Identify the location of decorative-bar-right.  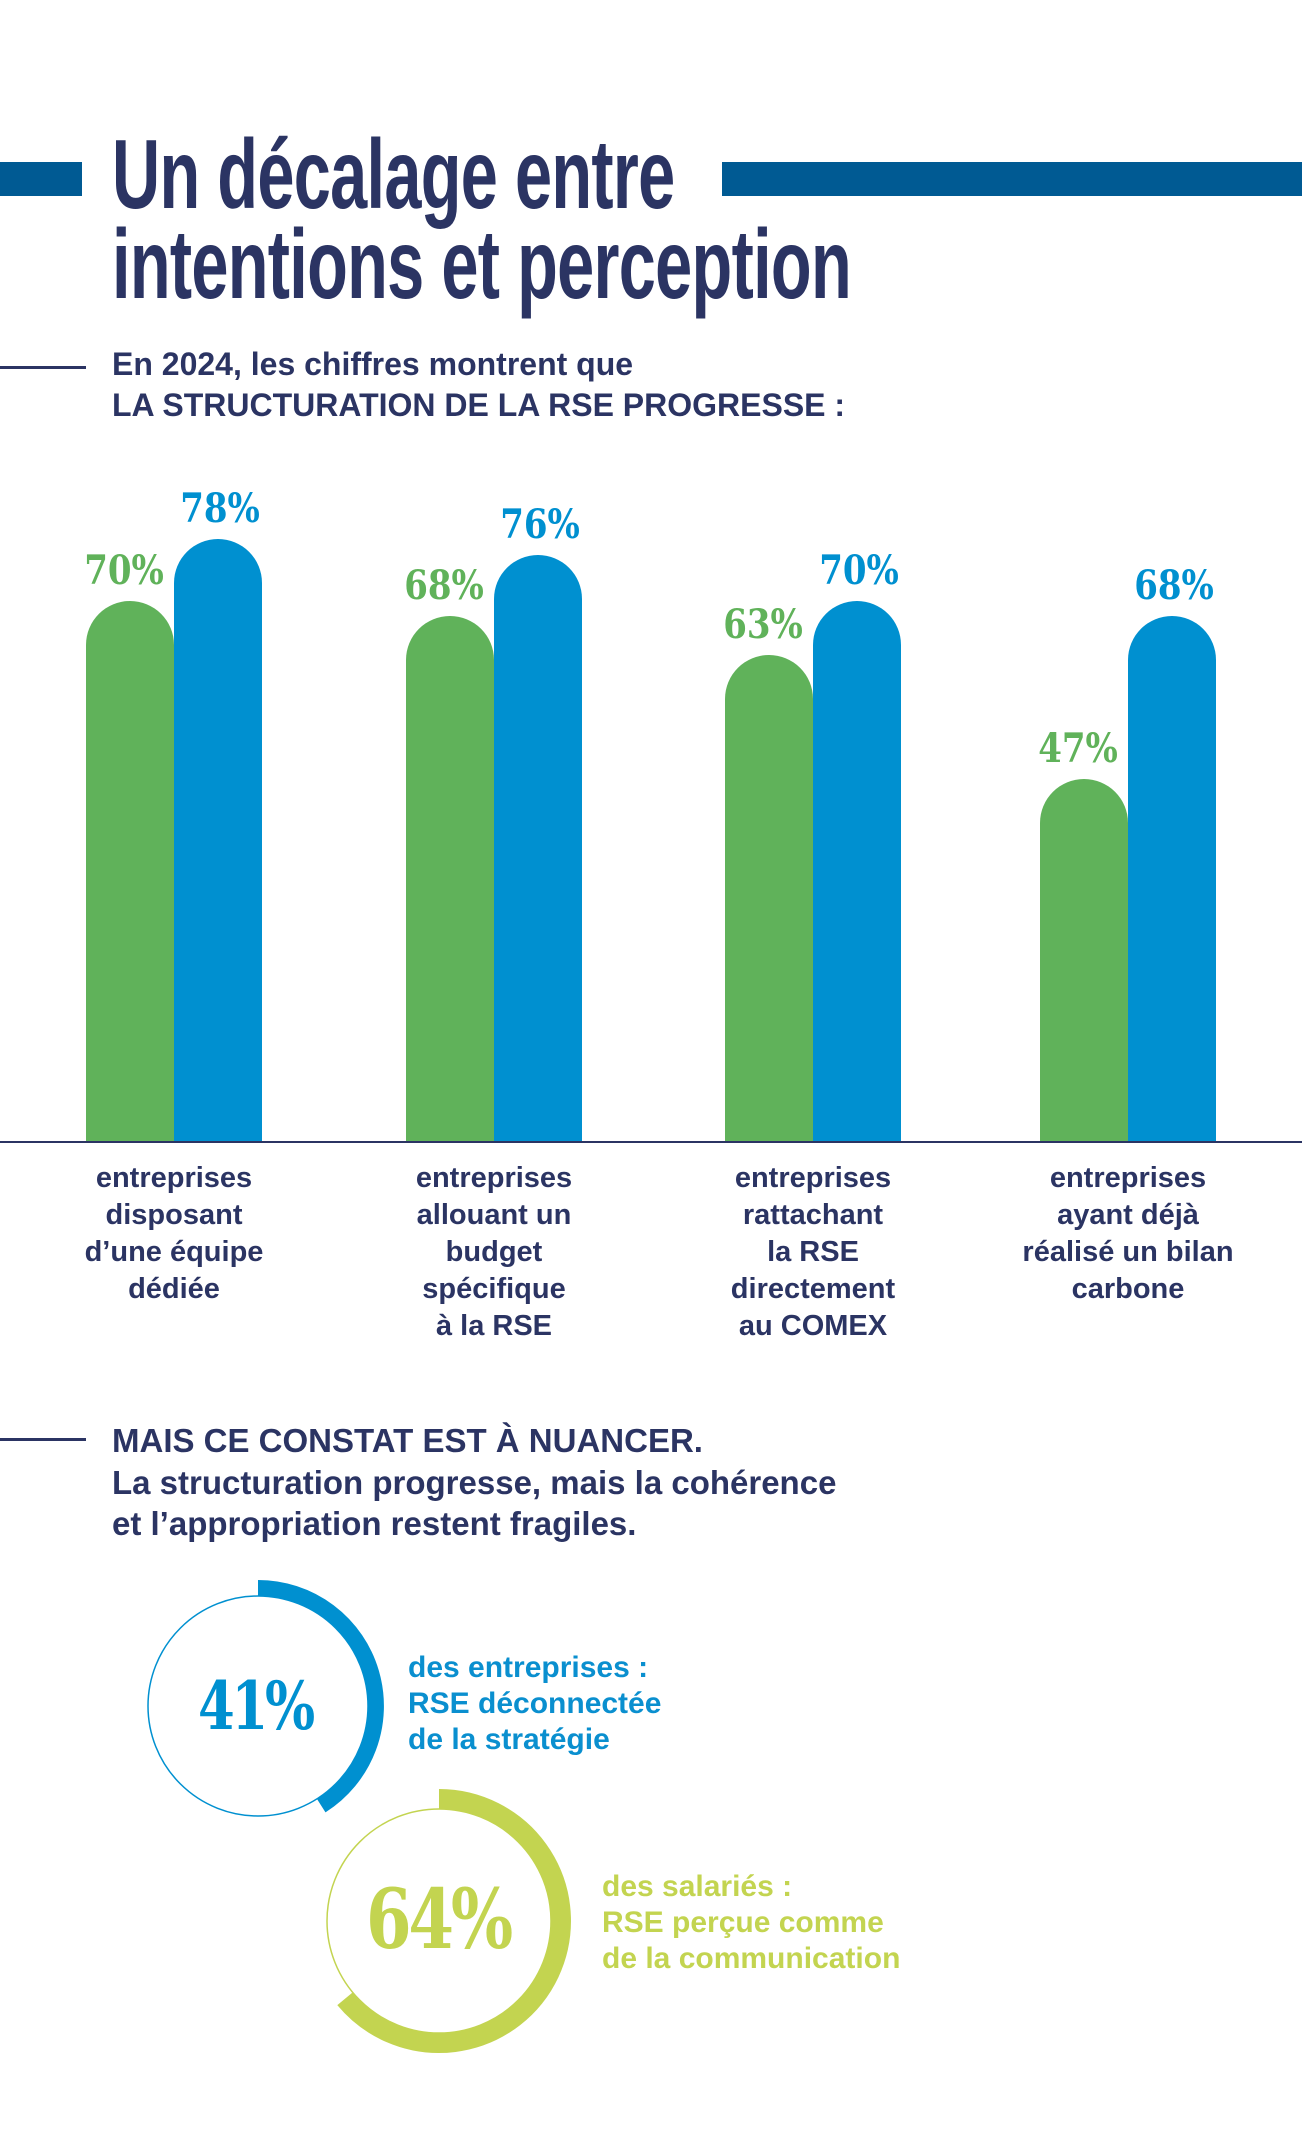
(1012, 179).